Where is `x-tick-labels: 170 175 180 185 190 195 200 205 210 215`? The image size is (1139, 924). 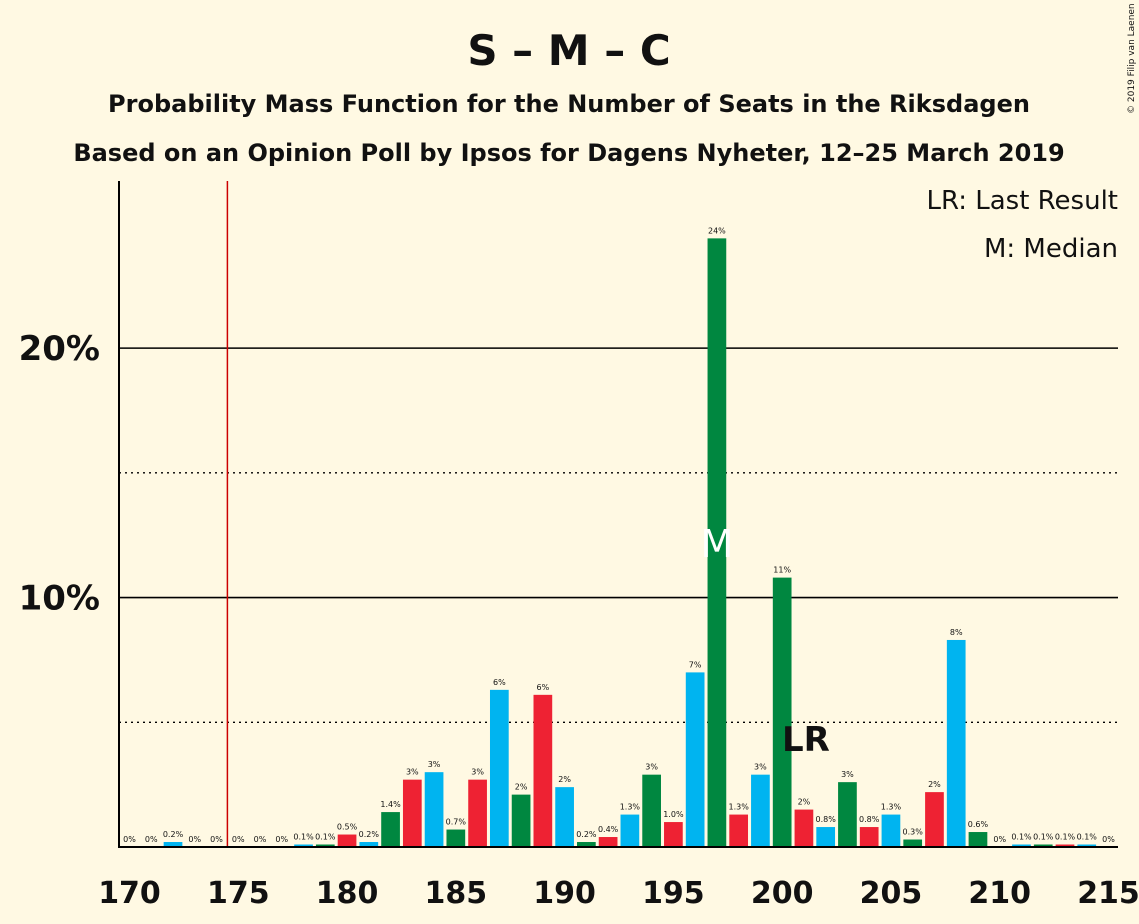 x-tick-labels: 170 175 180 185 190 195 200 205 210 215 is located at coordinates (618, 893).